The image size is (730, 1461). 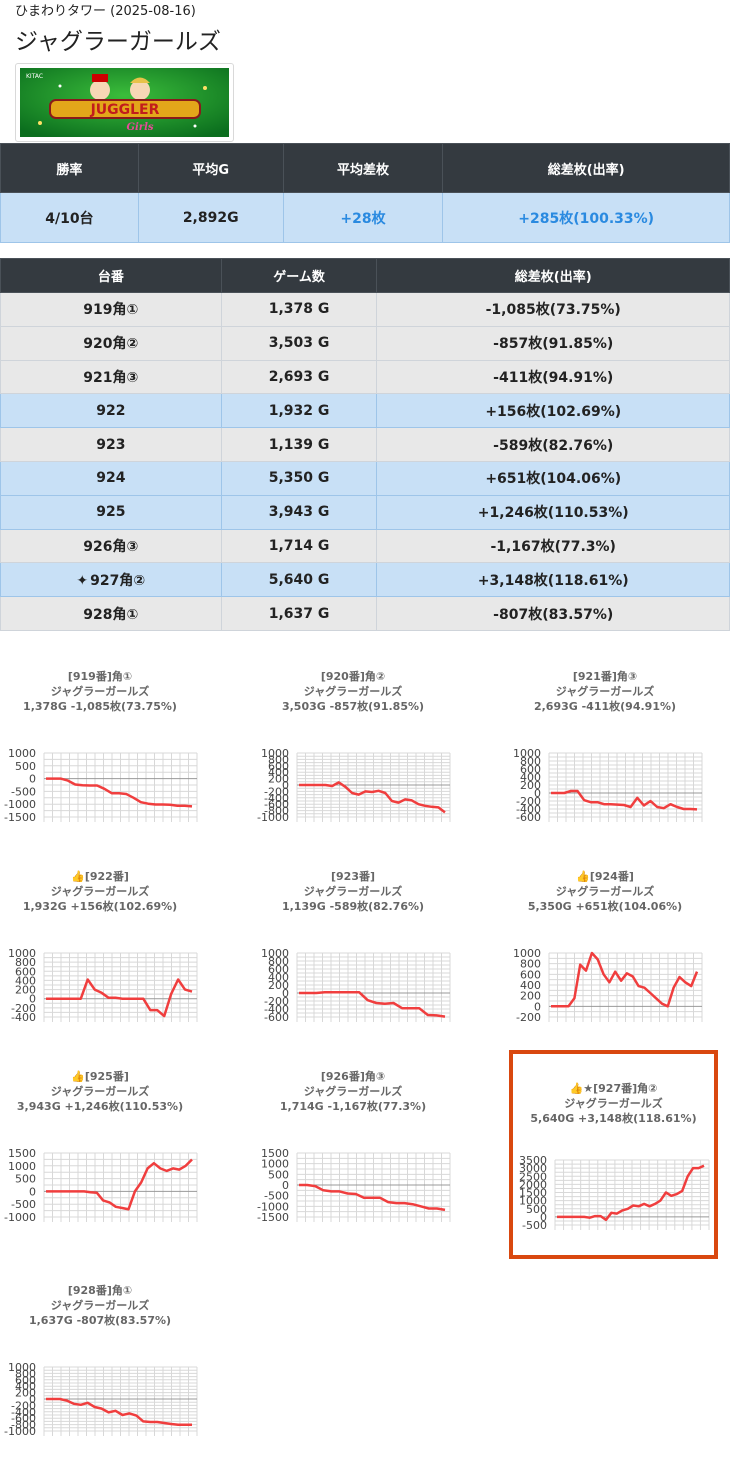 What do you see at coordinates (363, 217) in the screenshot?
I see `summary-avg-diff: +28枚` at bounding box center [363, 217].